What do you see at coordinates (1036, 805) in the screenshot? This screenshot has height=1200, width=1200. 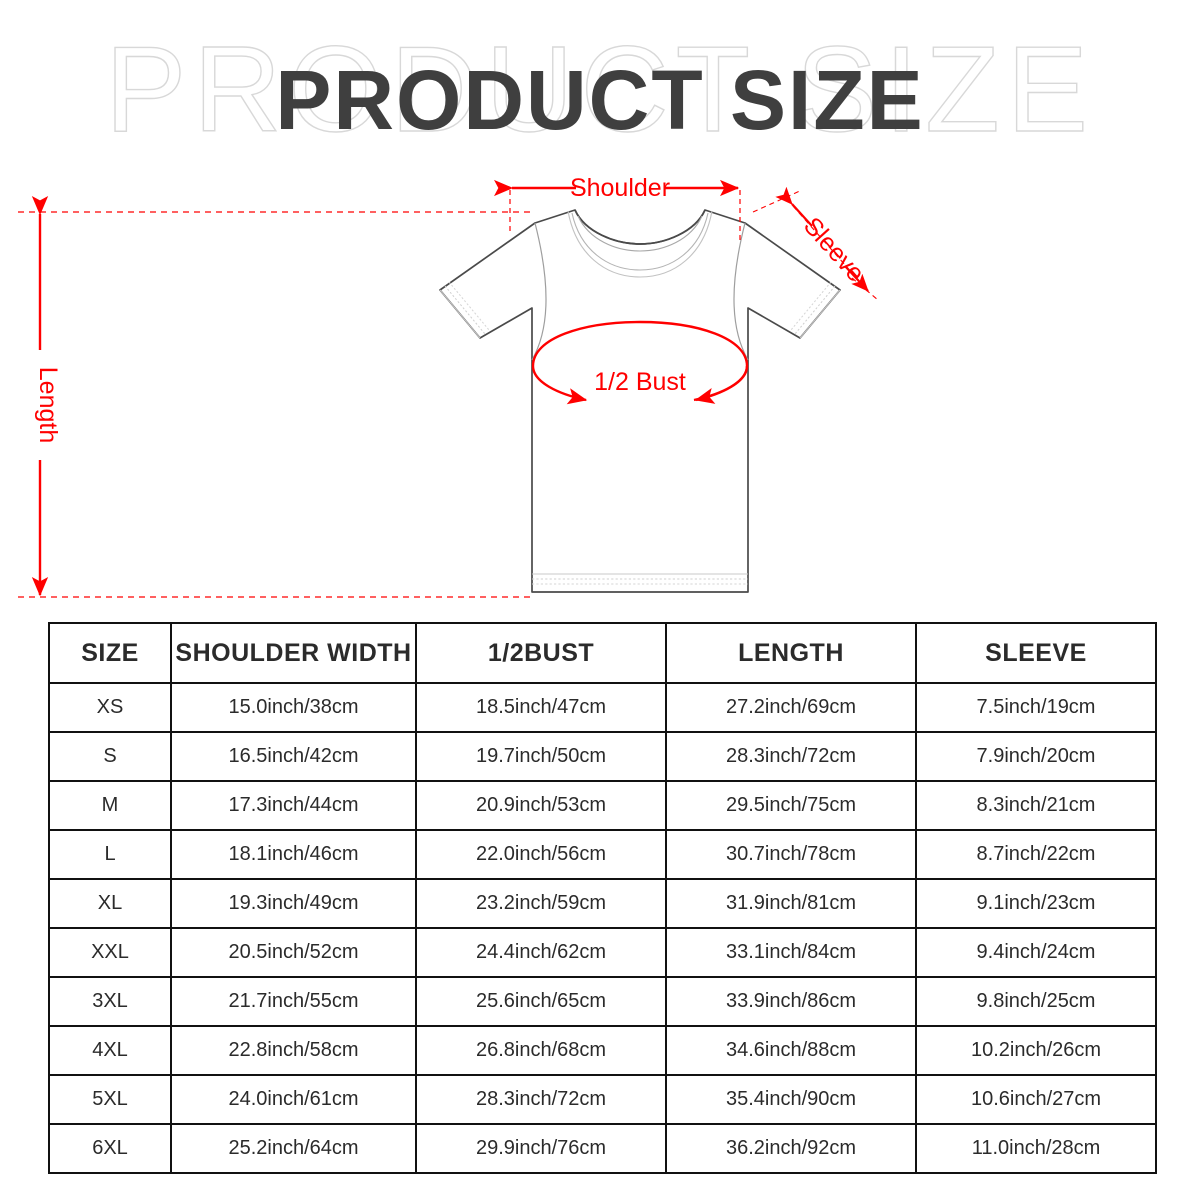 I see `sleeve-cell: 8.3inch/21cm` at bounding box center [1036, 805].